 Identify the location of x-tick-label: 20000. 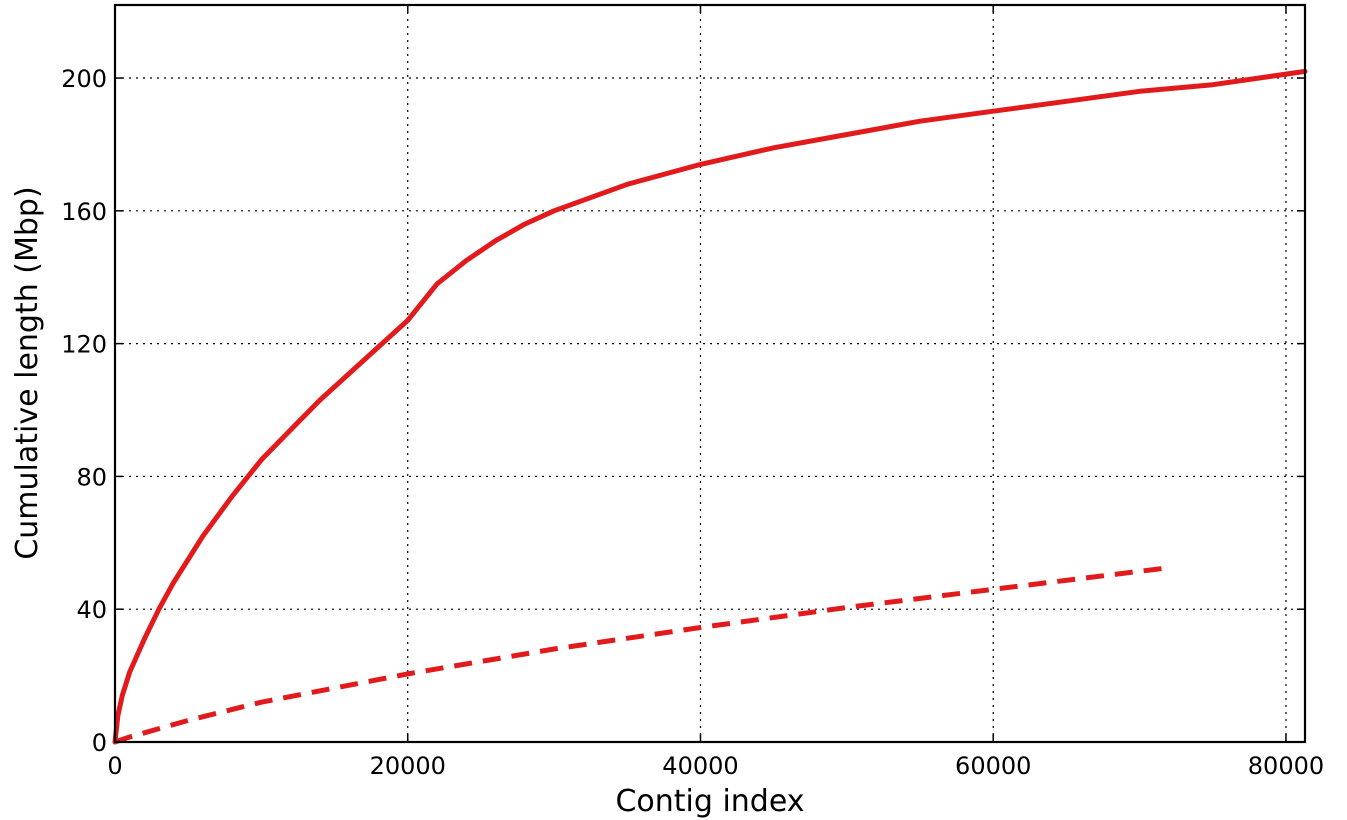
(408, 766).